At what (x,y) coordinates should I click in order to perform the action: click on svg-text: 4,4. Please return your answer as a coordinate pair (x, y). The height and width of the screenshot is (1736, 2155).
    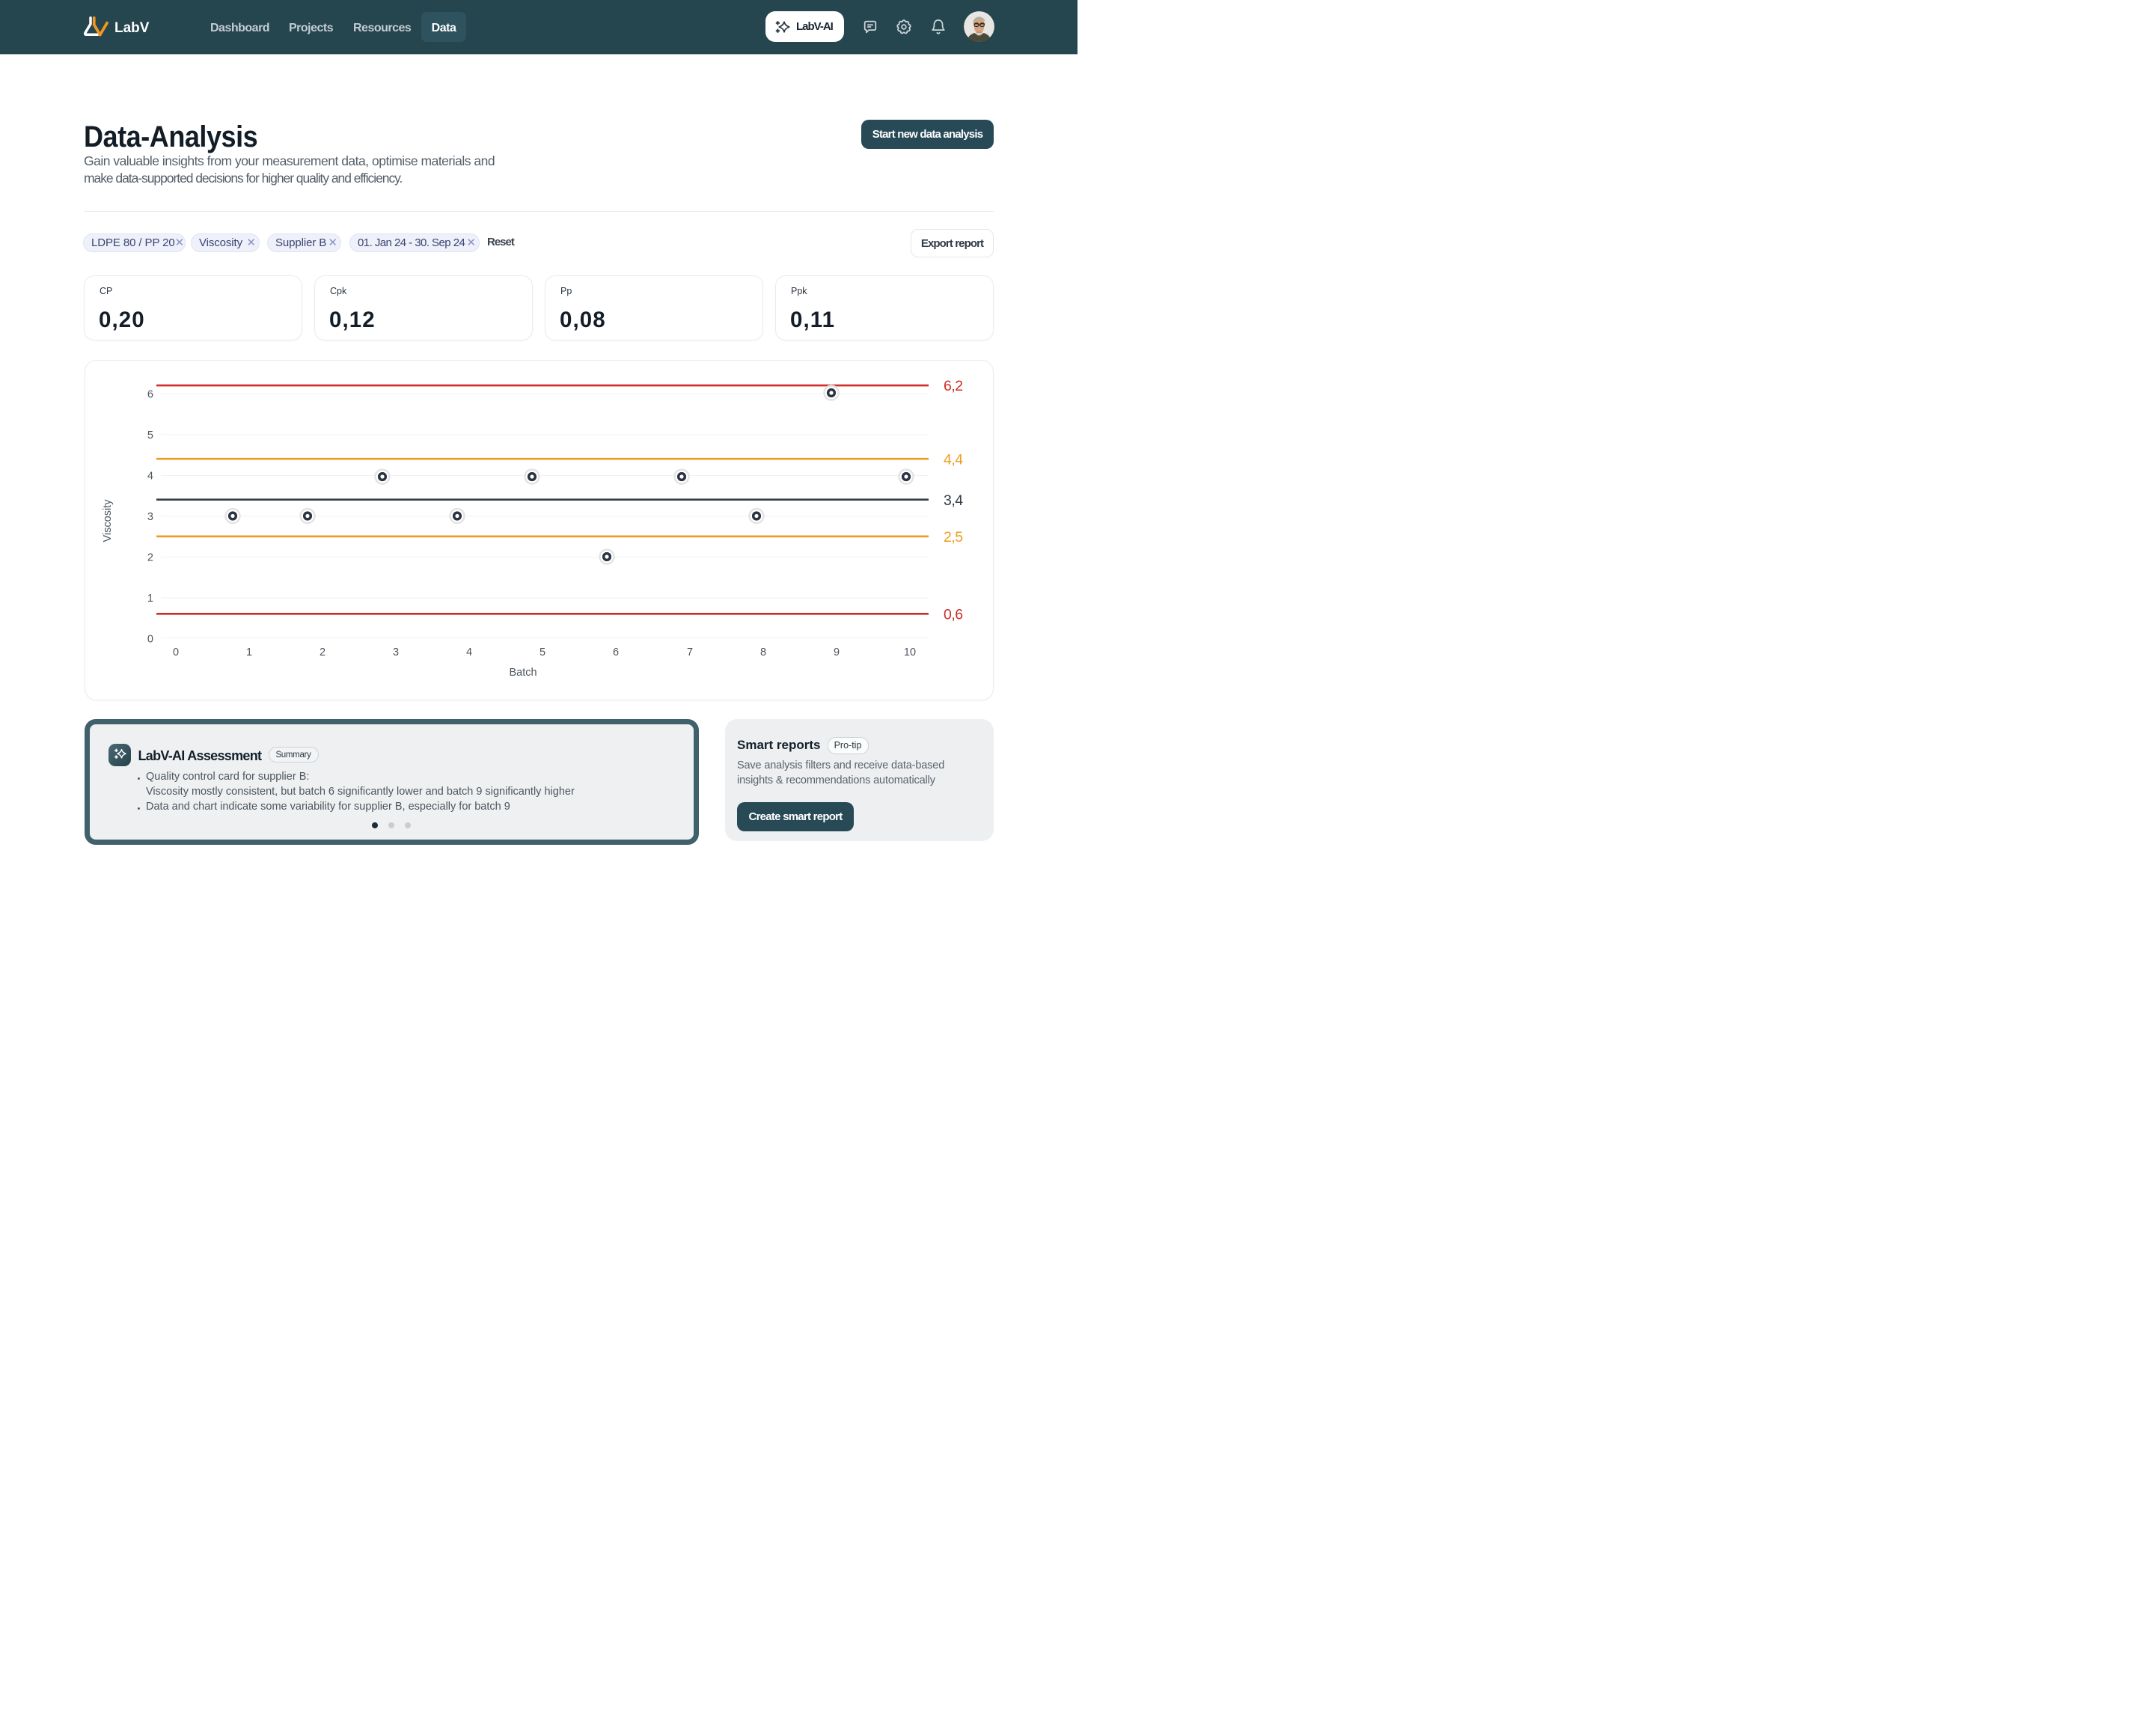
    Looking at the image, I should click on (953, 460).